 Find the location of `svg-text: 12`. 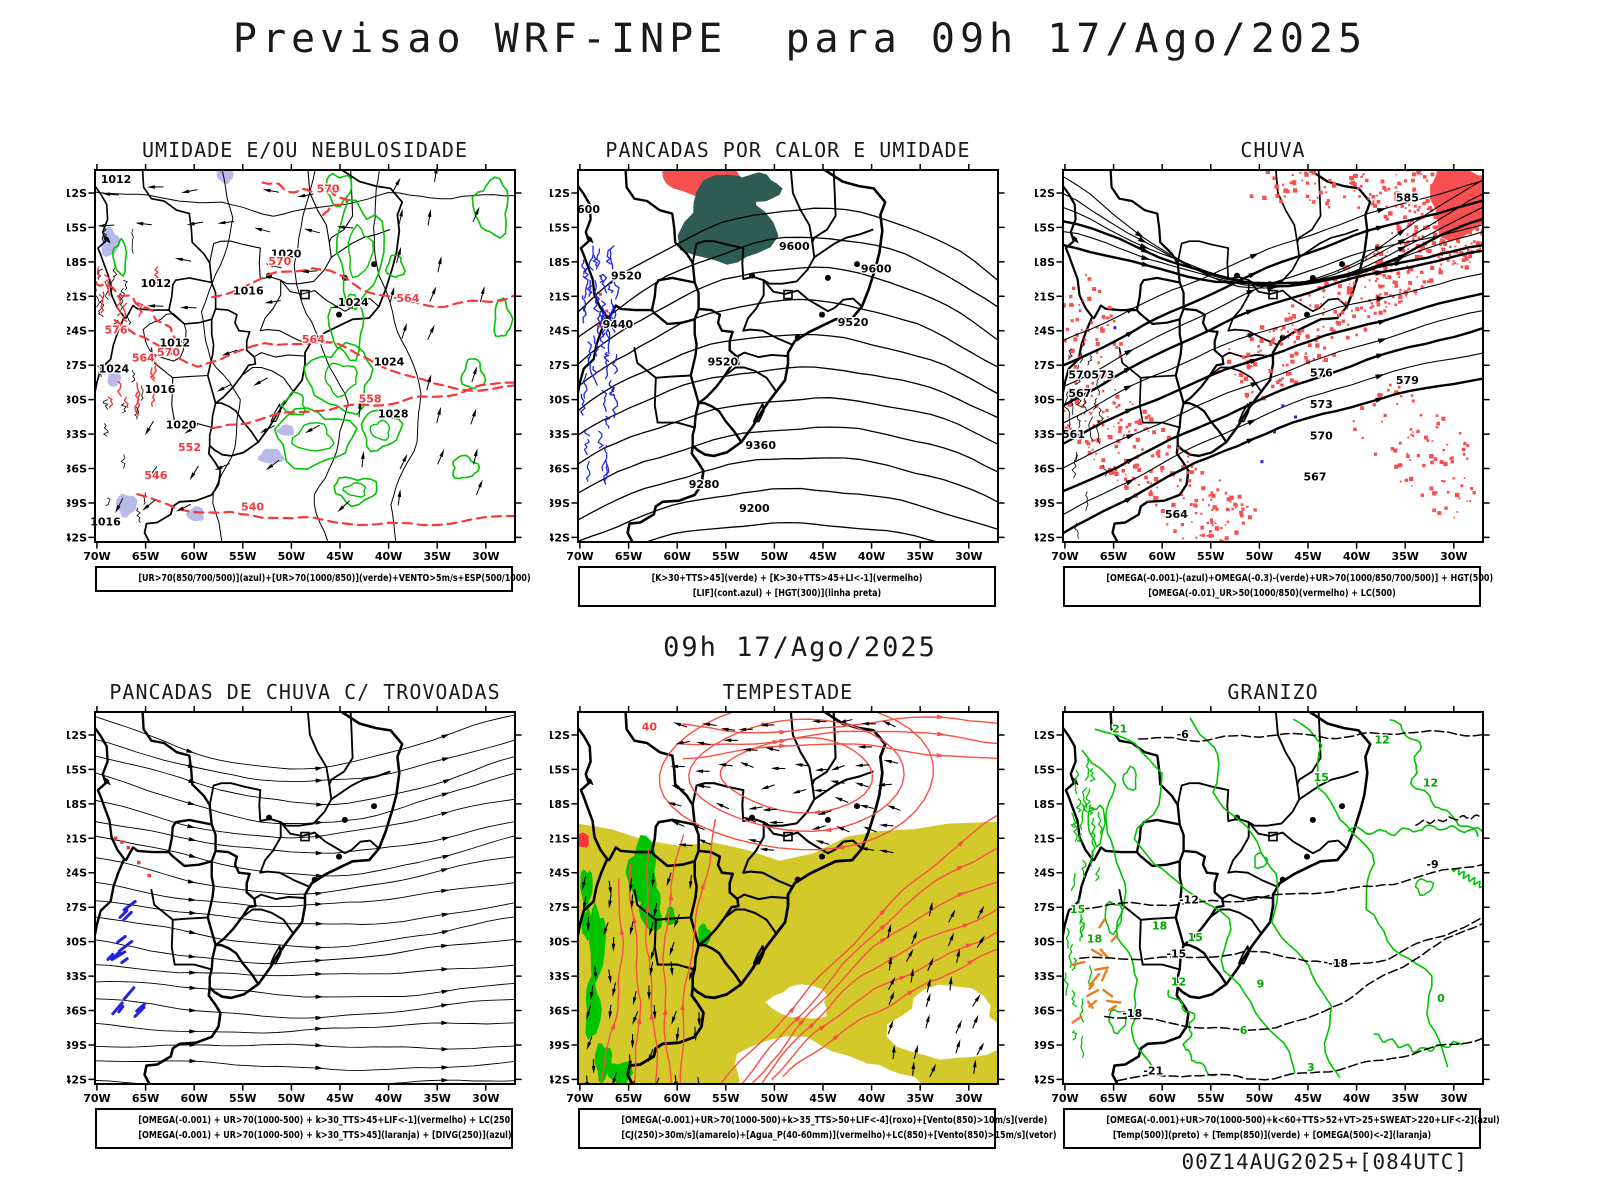

svg-text: 12 is located at coordinates (1178, 981).